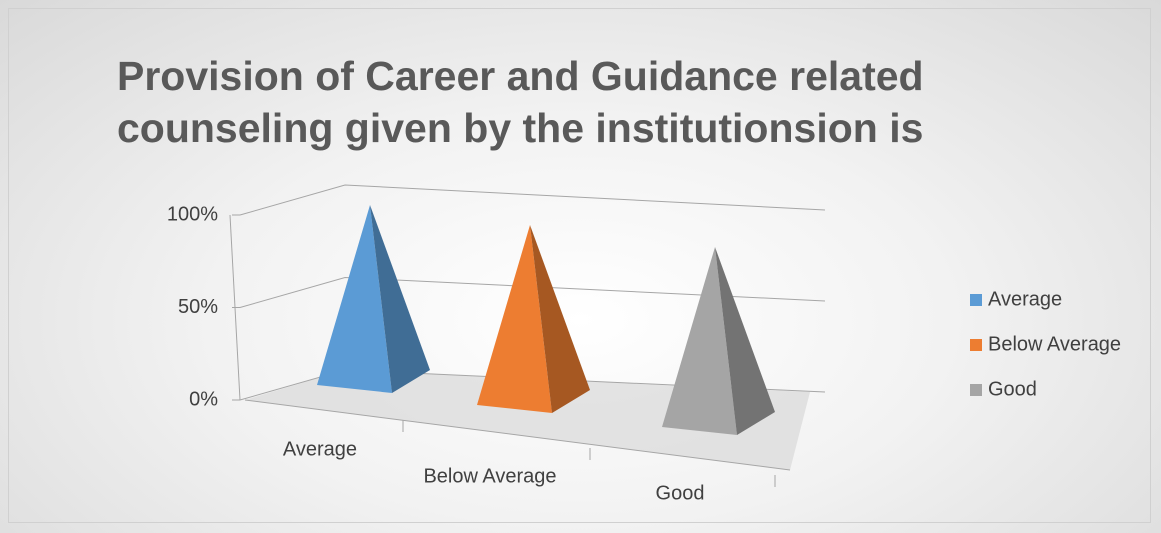 This screenshot has width=1161, height=533. I want to click on x-axis, so click(517, 435).